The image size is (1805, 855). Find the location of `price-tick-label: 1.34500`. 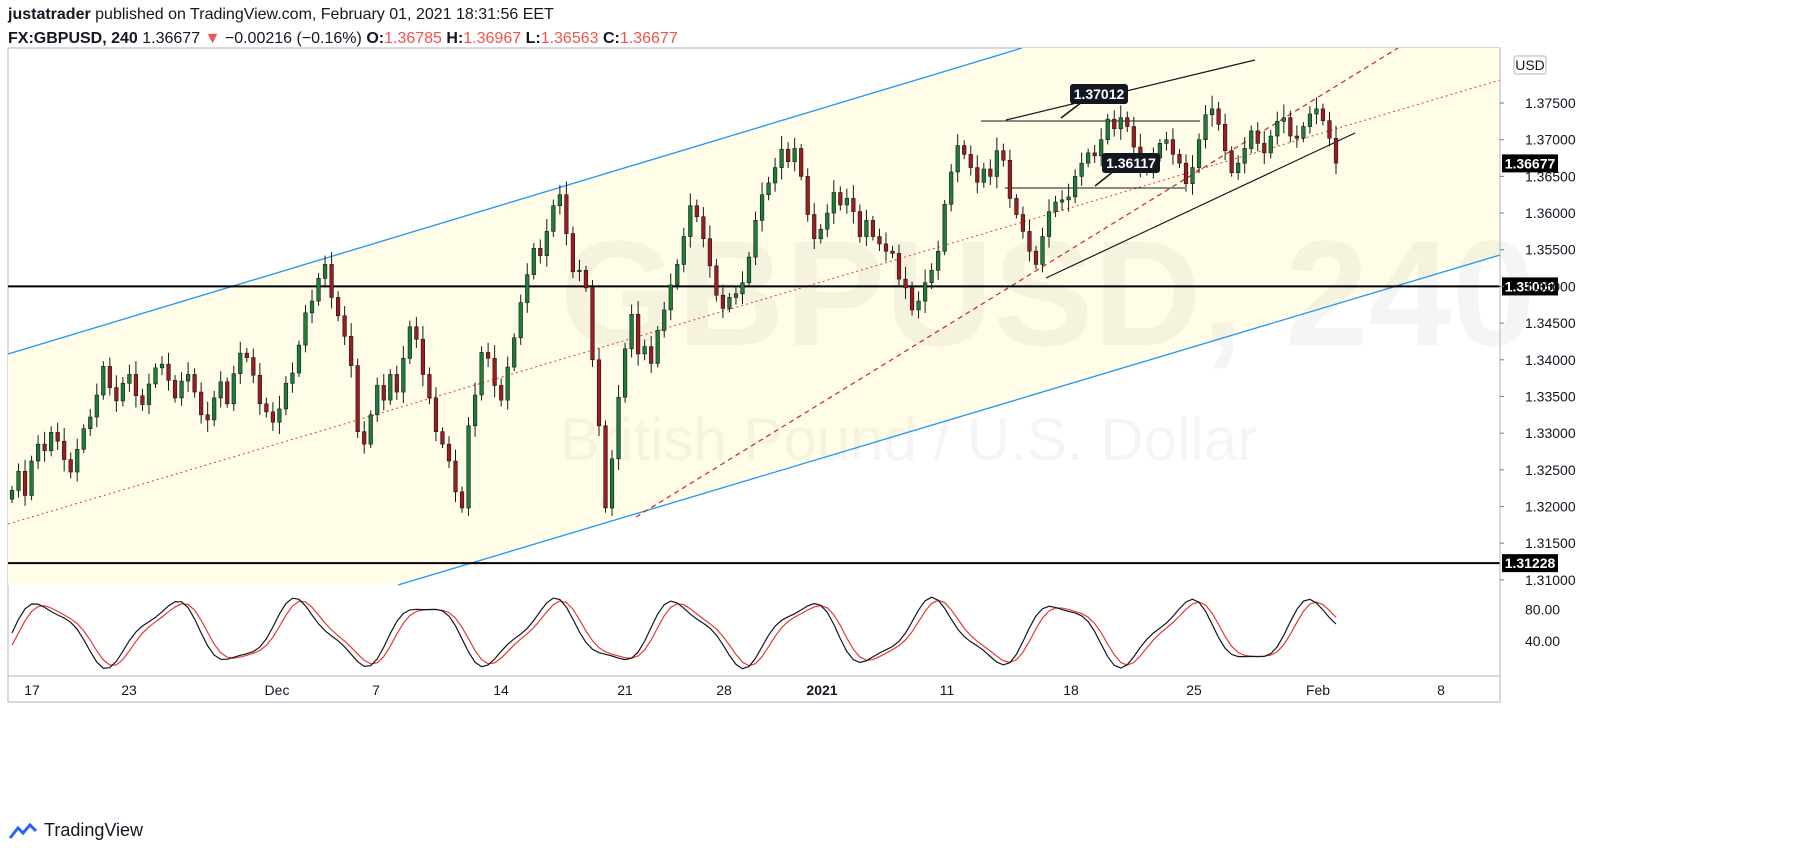

price-tick-label: 1.34500 is located at coordinates (1550, 323).